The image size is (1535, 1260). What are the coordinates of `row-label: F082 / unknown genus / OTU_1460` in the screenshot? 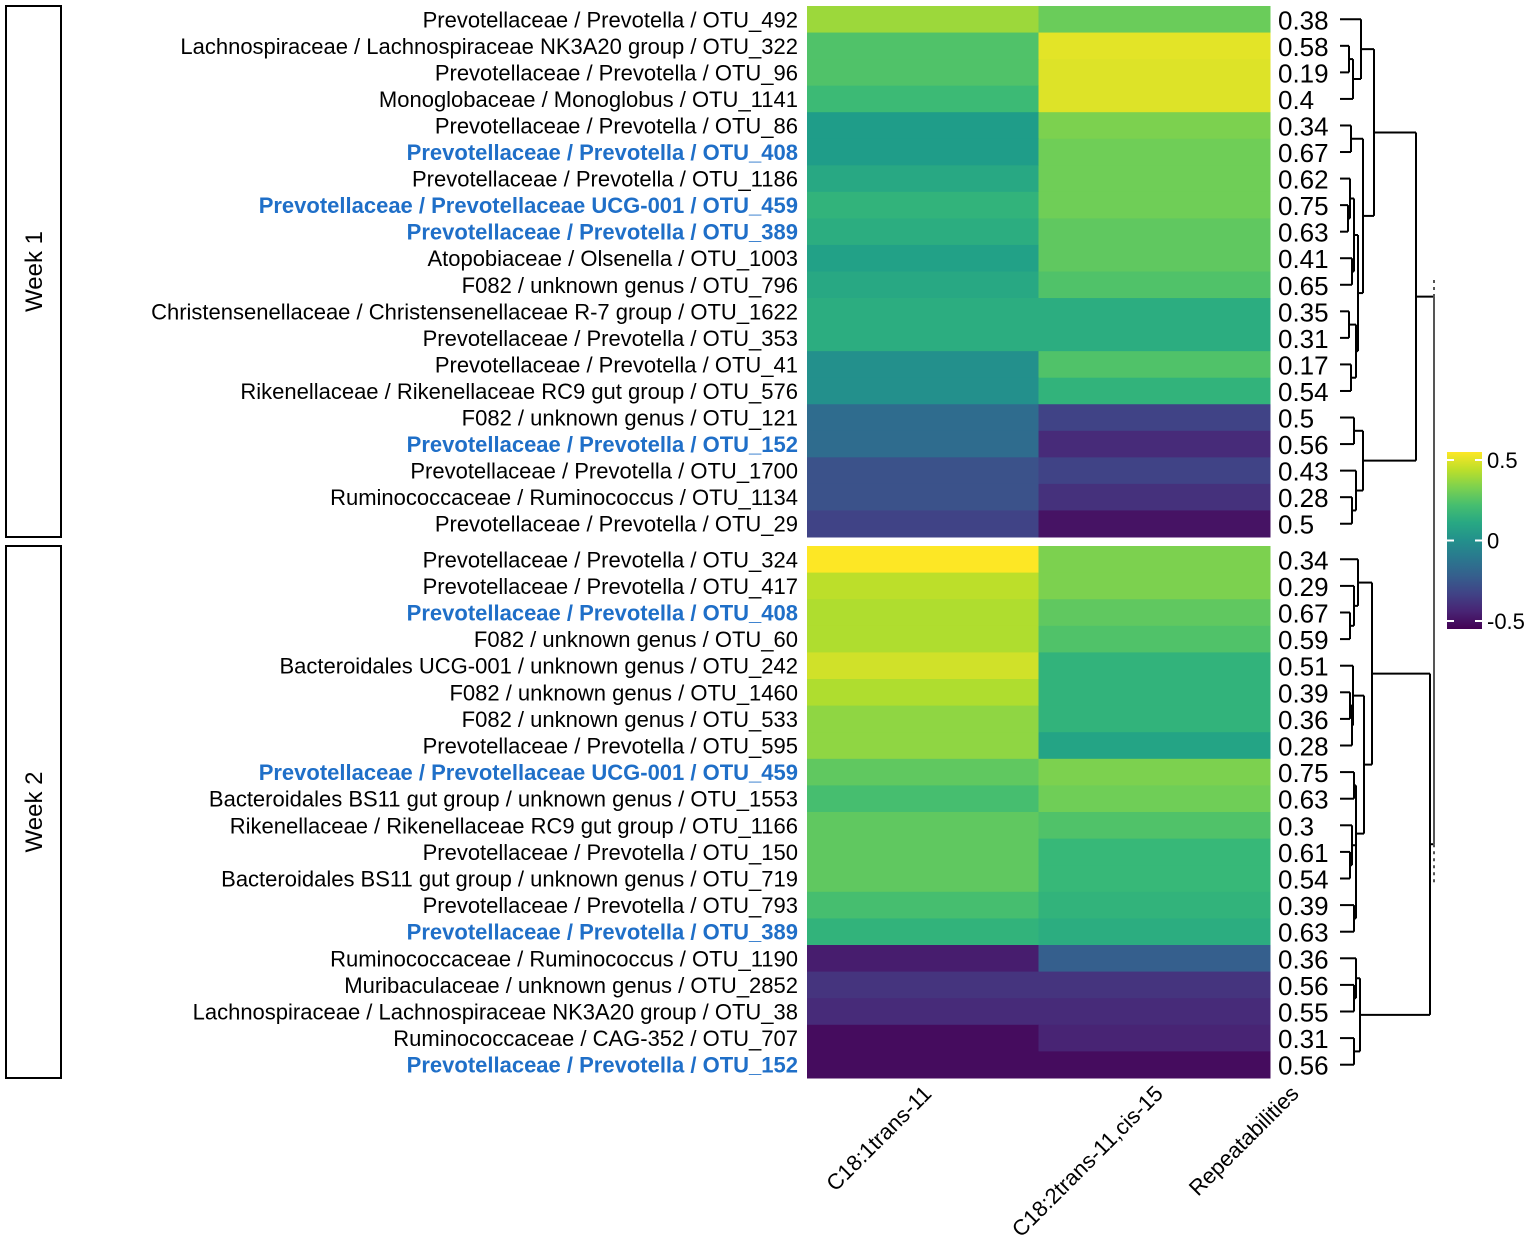 It's located at (623, 692).